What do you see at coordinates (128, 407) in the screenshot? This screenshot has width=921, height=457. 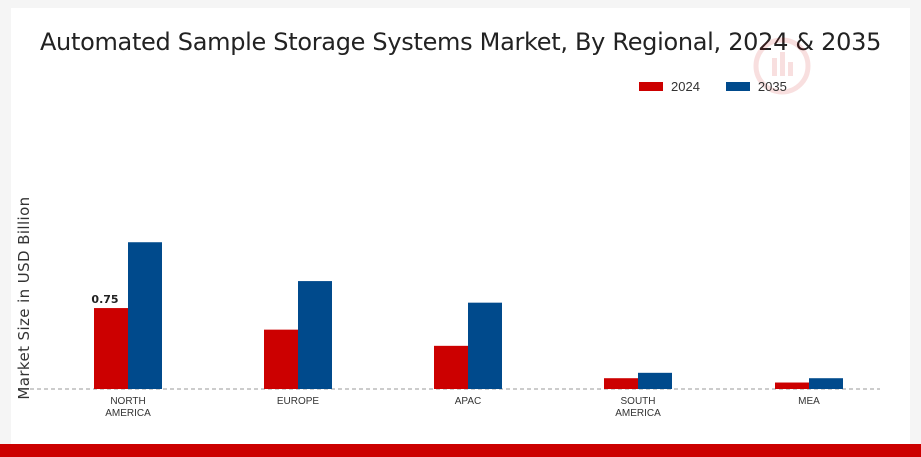 I see `x-tick-label-0: NORTH AMERICA` at bounding box center [128, 407].